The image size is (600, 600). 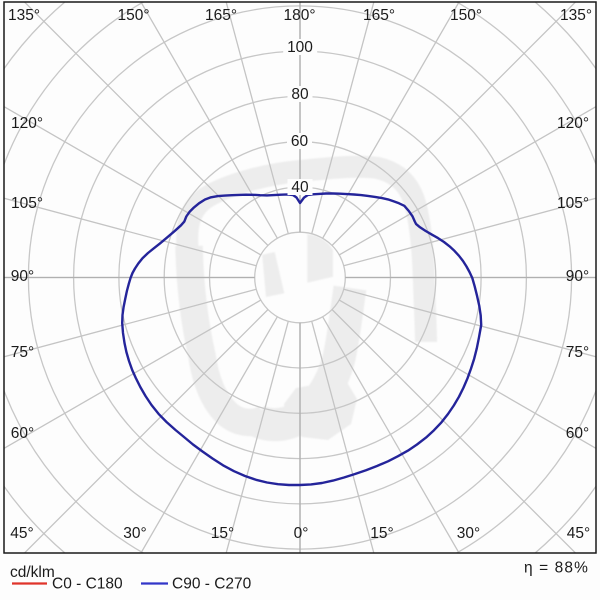 I want to click on svg-text: cd/klm, so click(x=32, y=572).